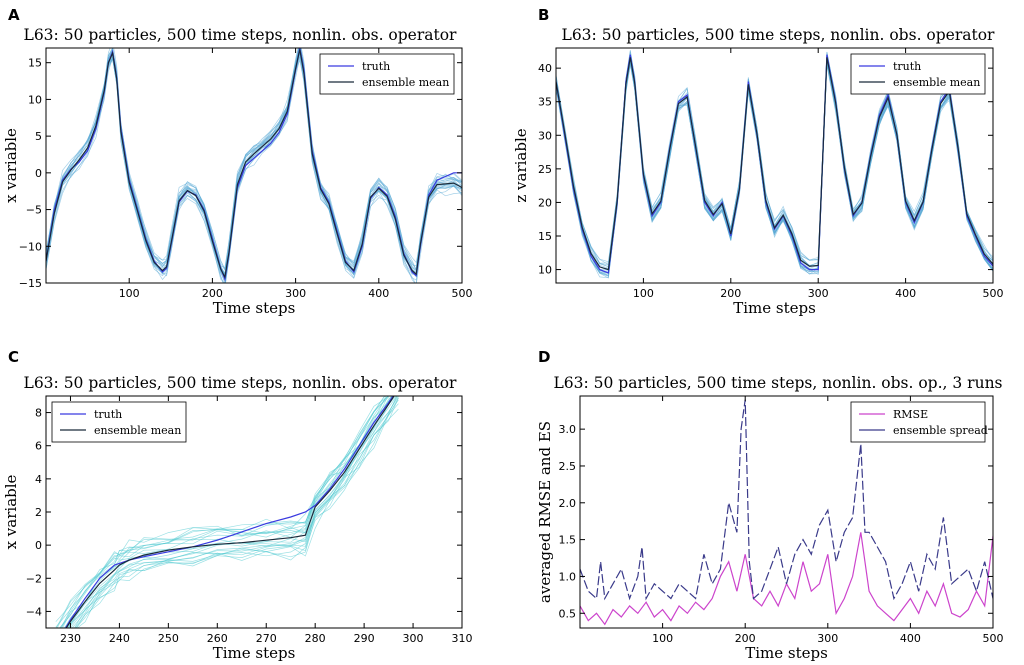 This screenshot has height=665, width=1024. What do you see at coordinates (568, 503) in the screenshot?
I see `y-tick-label: 2.0` at bounding box center [568, 503].